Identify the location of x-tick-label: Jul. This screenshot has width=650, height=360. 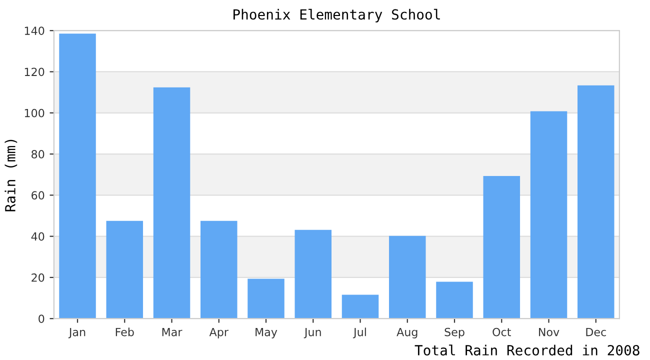
(359, 333).